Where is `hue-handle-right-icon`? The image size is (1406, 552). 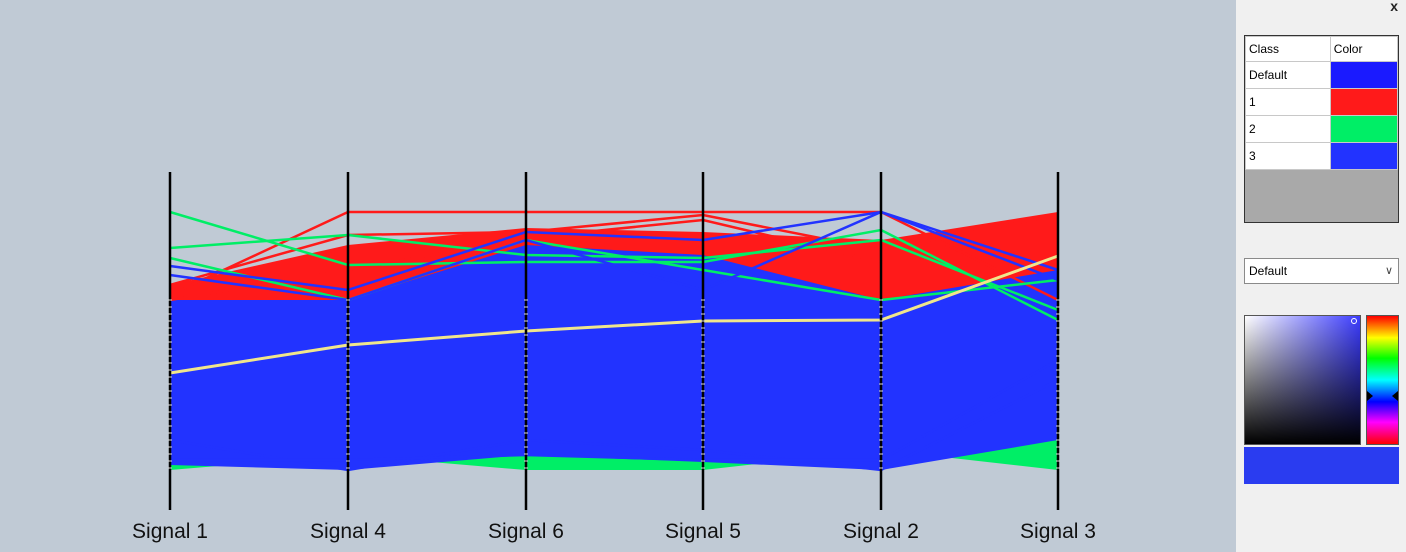 hue-handle-right-icon is located at coordinates (1395, 396).